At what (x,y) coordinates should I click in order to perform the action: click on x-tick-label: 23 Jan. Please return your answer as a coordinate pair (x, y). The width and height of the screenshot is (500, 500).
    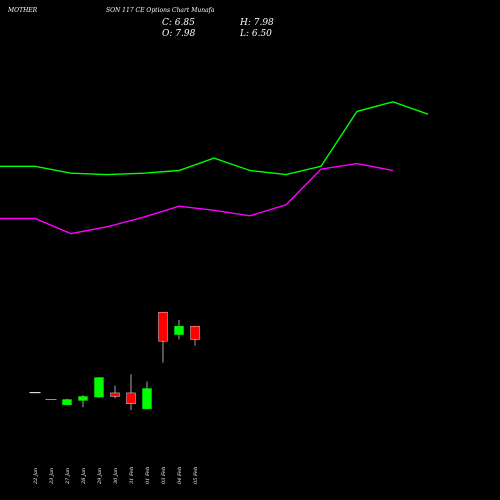
    Looking at the image, I should click on (52, 476).